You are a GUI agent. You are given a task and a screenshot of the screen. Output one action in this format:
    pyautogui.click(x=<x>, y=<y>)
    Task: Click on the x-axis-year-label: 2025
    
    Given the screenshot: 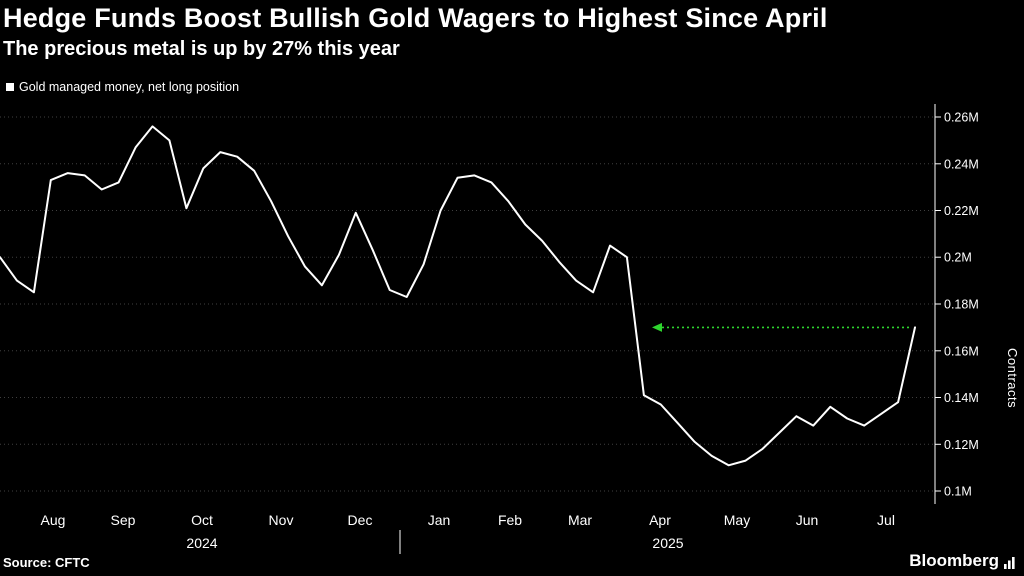 What is the action you would take?
    pyautogui.click(x=667, y=543)
    